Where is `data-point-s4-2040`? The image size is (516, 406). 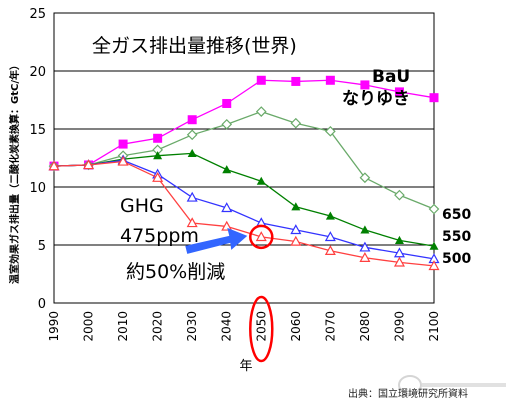 data-point-s4-2040 is located at coordinates (227, 225).